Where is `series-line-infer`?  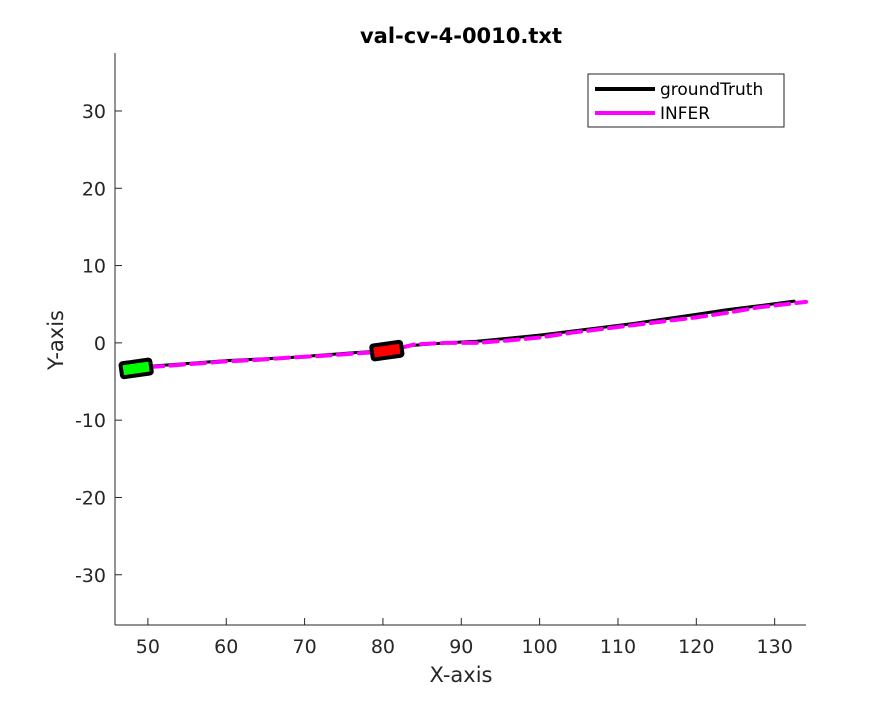
series-line-infer is located at coordinates (467, 335).